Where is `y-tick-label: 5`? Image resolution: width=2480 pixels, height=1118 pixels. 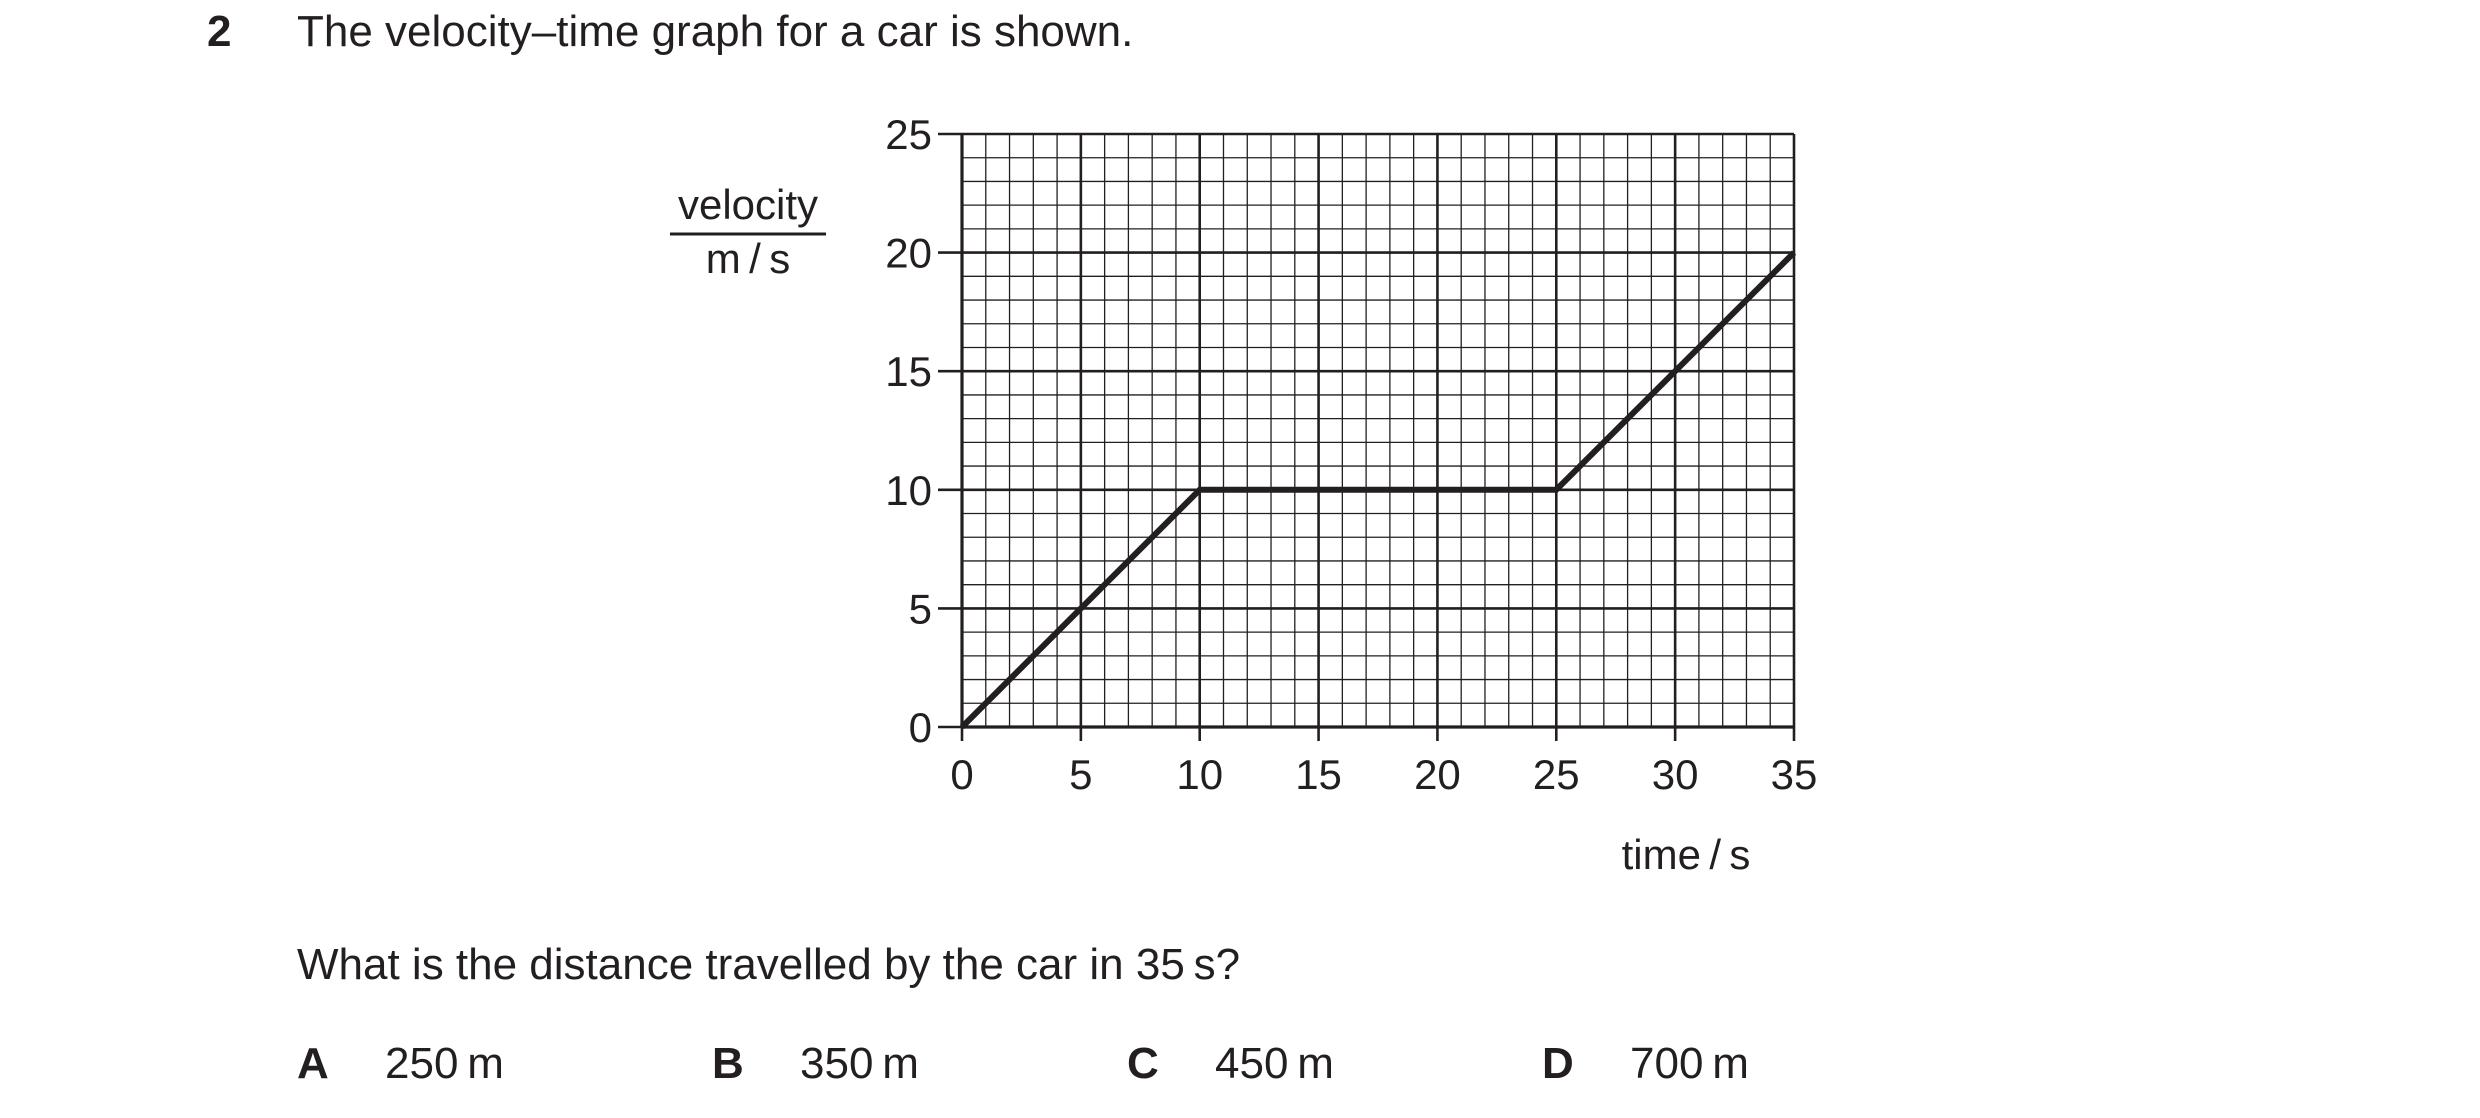
y-tick-label: 5 is located at coordinates (920, 608).